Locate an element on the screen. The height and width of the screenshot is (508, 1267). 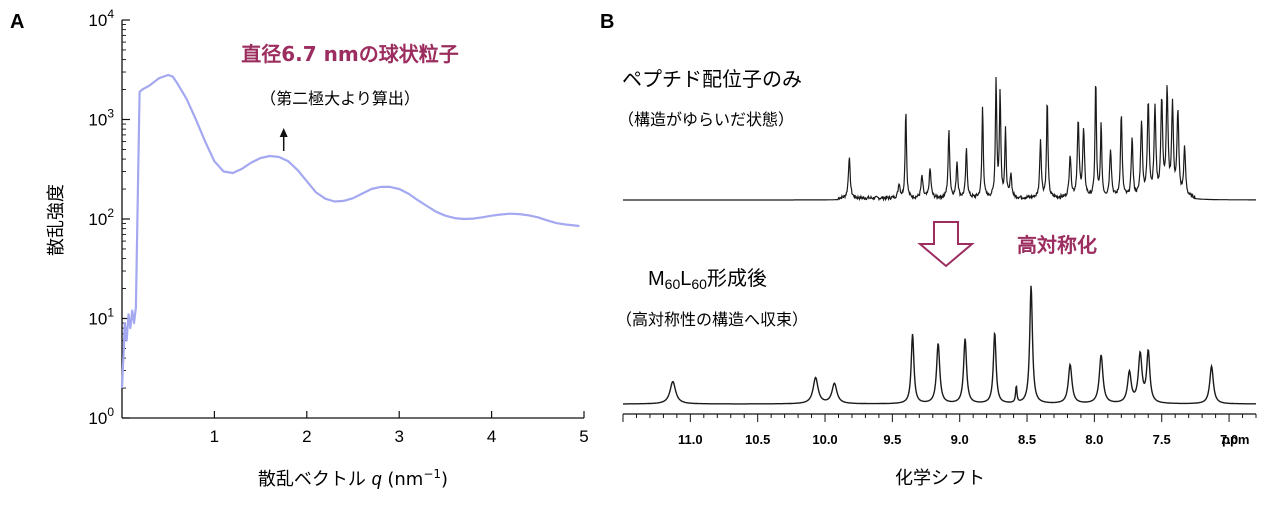
saxs-y-tick-label: 10² is located at coordinates (101, 217).